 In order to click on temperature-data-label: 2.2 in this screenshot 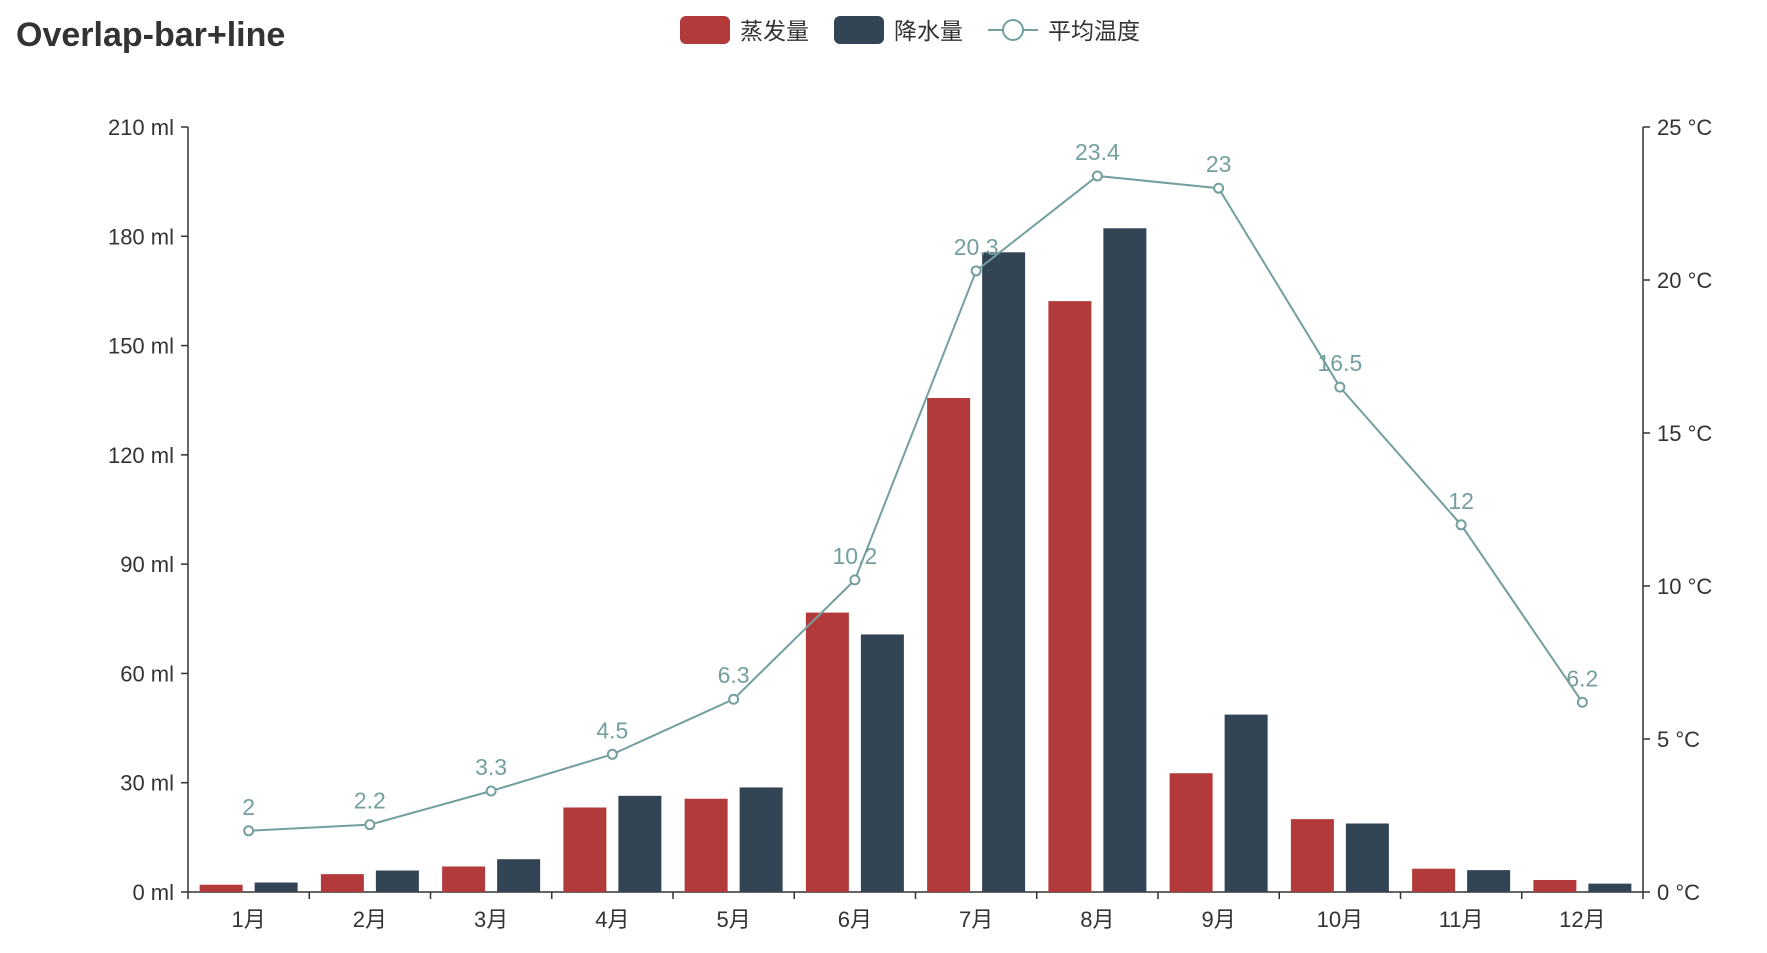, I will do `click(370, 801)`.